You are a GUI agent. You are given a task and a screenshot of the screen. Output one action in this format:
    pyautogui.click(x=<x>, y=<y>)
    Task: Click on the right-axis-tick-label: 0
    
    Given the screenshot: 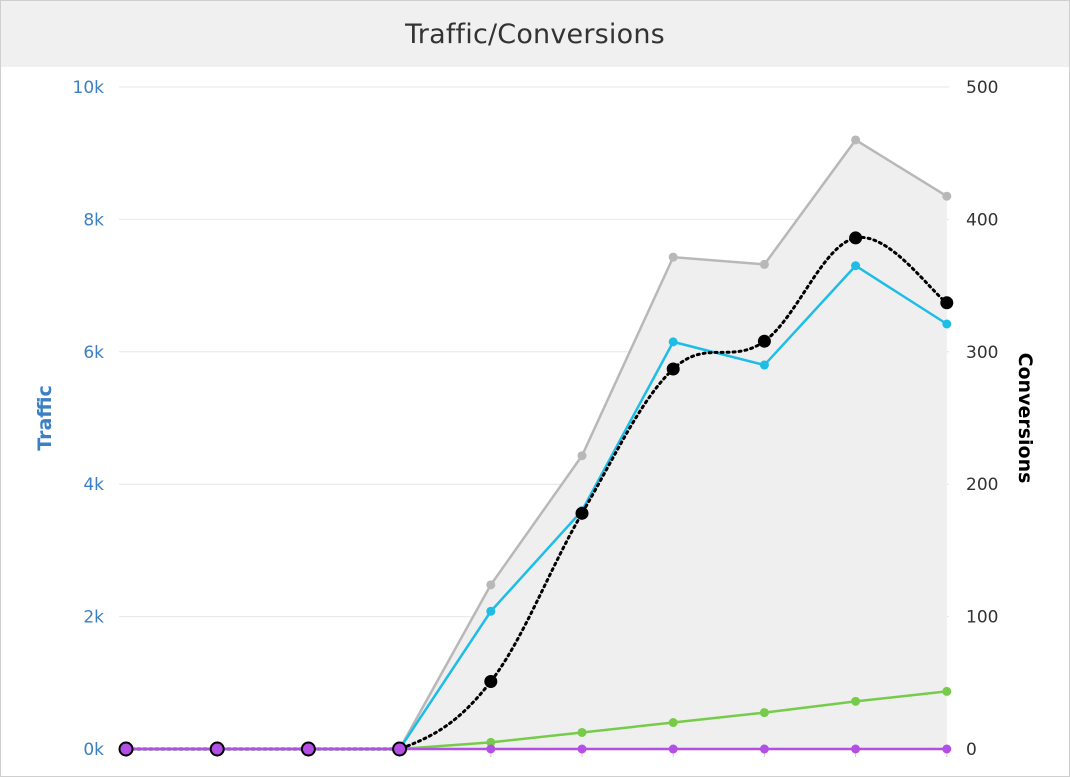 What is the action you would take?
    pyautogui.click(x=971, y=750)
    